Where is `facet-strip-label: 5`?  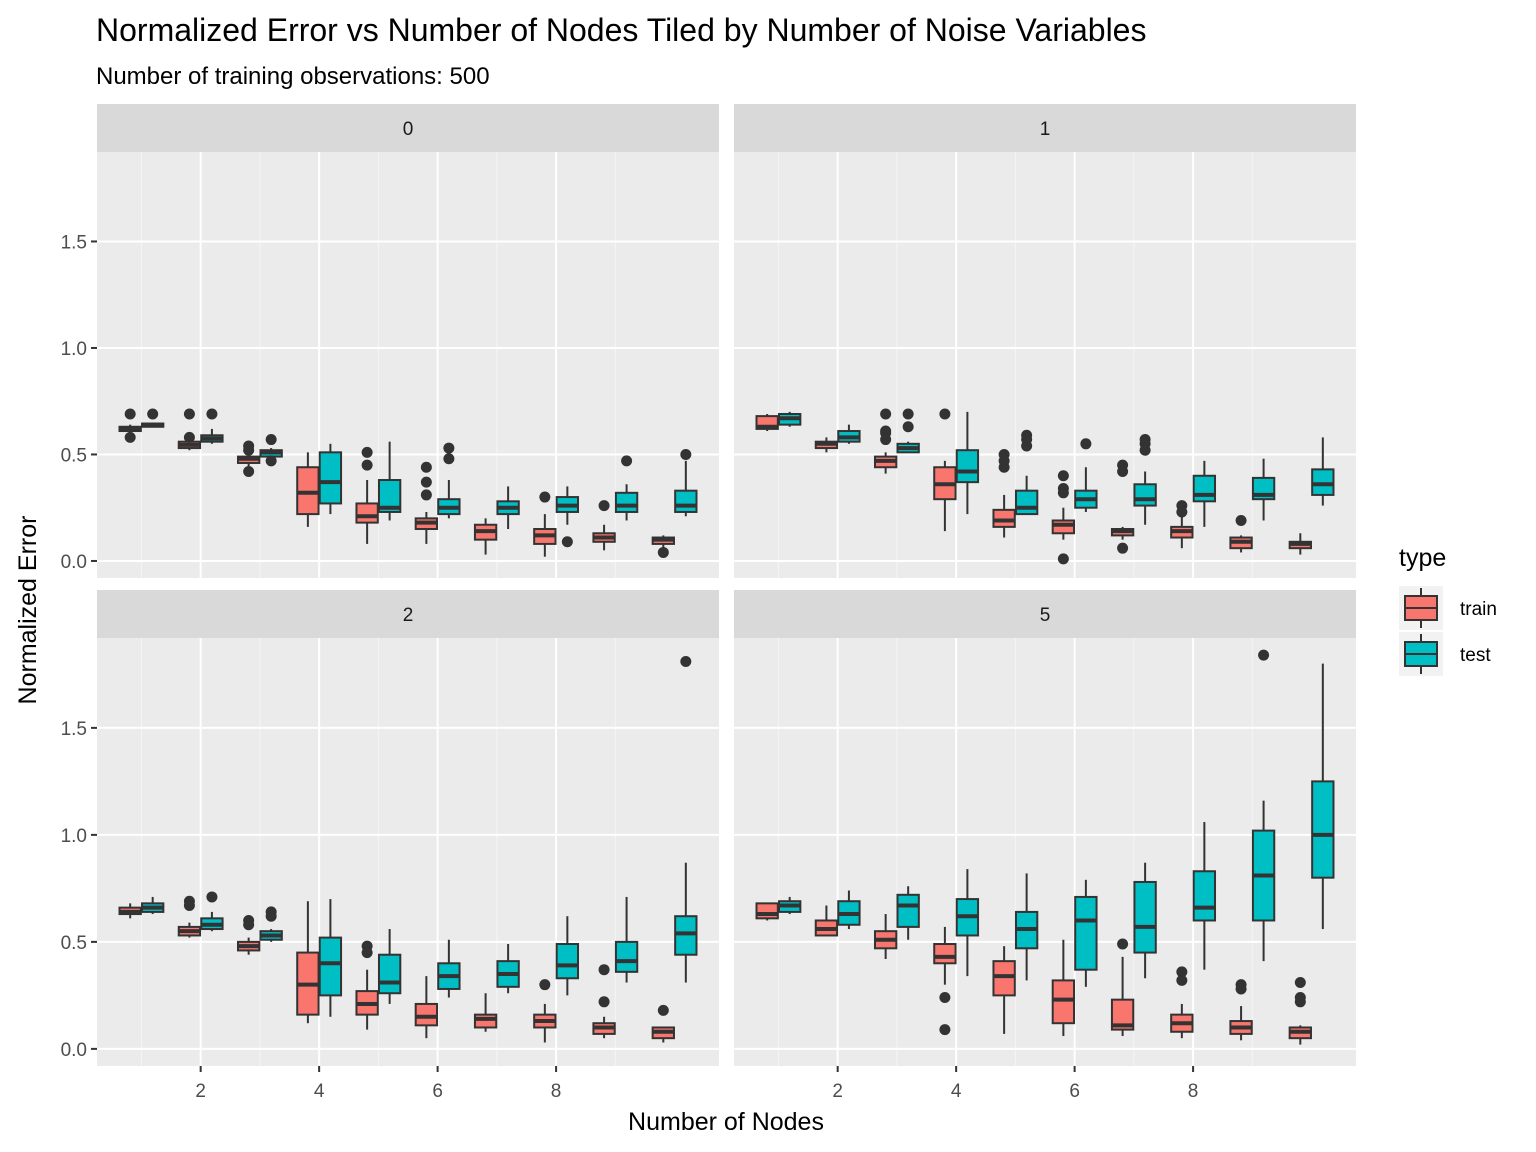
facet-strip-label: 5 is located at coordinates (1045, 615).